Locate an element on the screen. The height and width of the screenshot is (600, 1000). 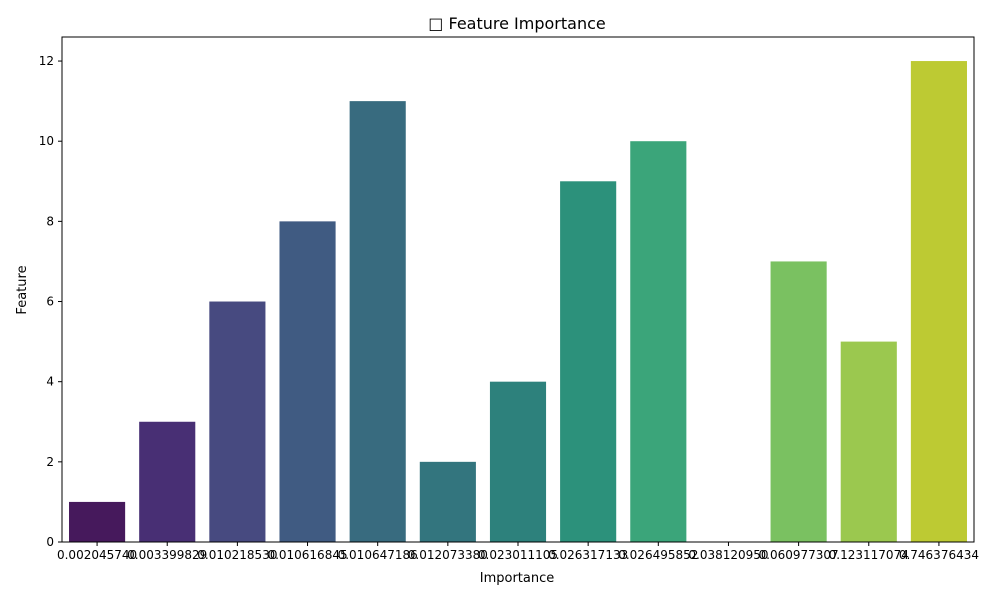
y-tick-label-5: 10 is located at coordinates (46, 141).